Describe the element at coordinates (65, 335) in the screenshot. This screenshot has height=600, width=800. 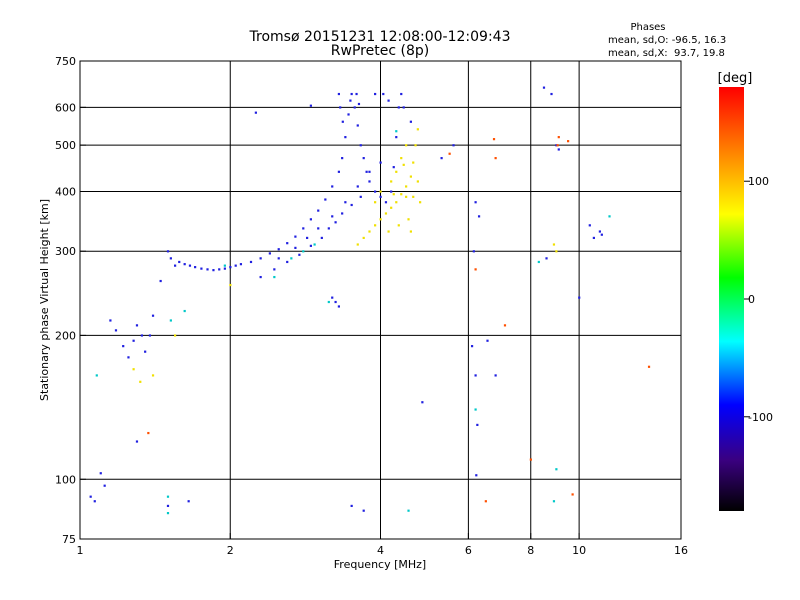
I see `y-tick-label: 200` at that location.